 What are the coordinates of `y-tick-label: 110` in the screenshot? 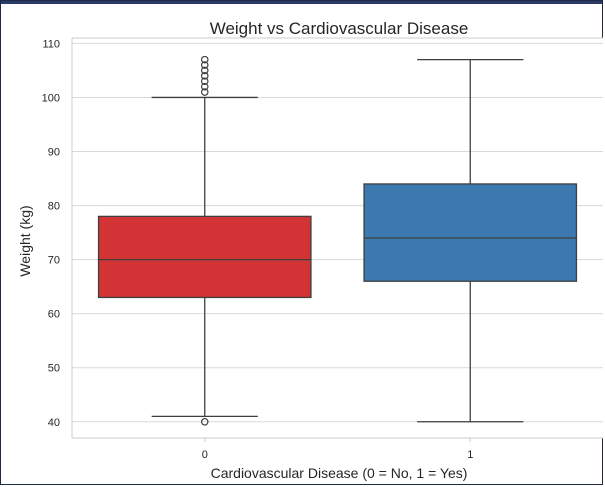 It's located at (51, 44).